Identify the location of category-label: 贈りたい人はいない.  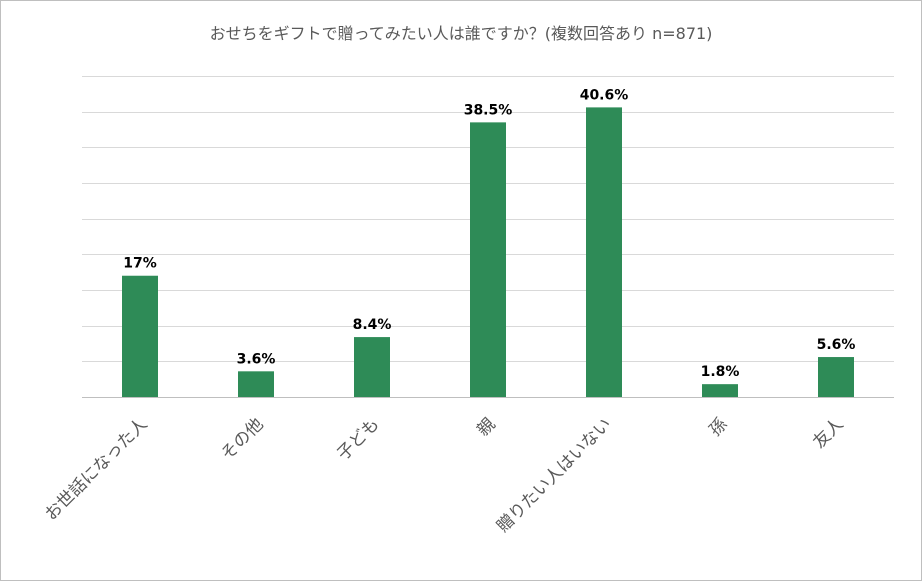
(554, 475).